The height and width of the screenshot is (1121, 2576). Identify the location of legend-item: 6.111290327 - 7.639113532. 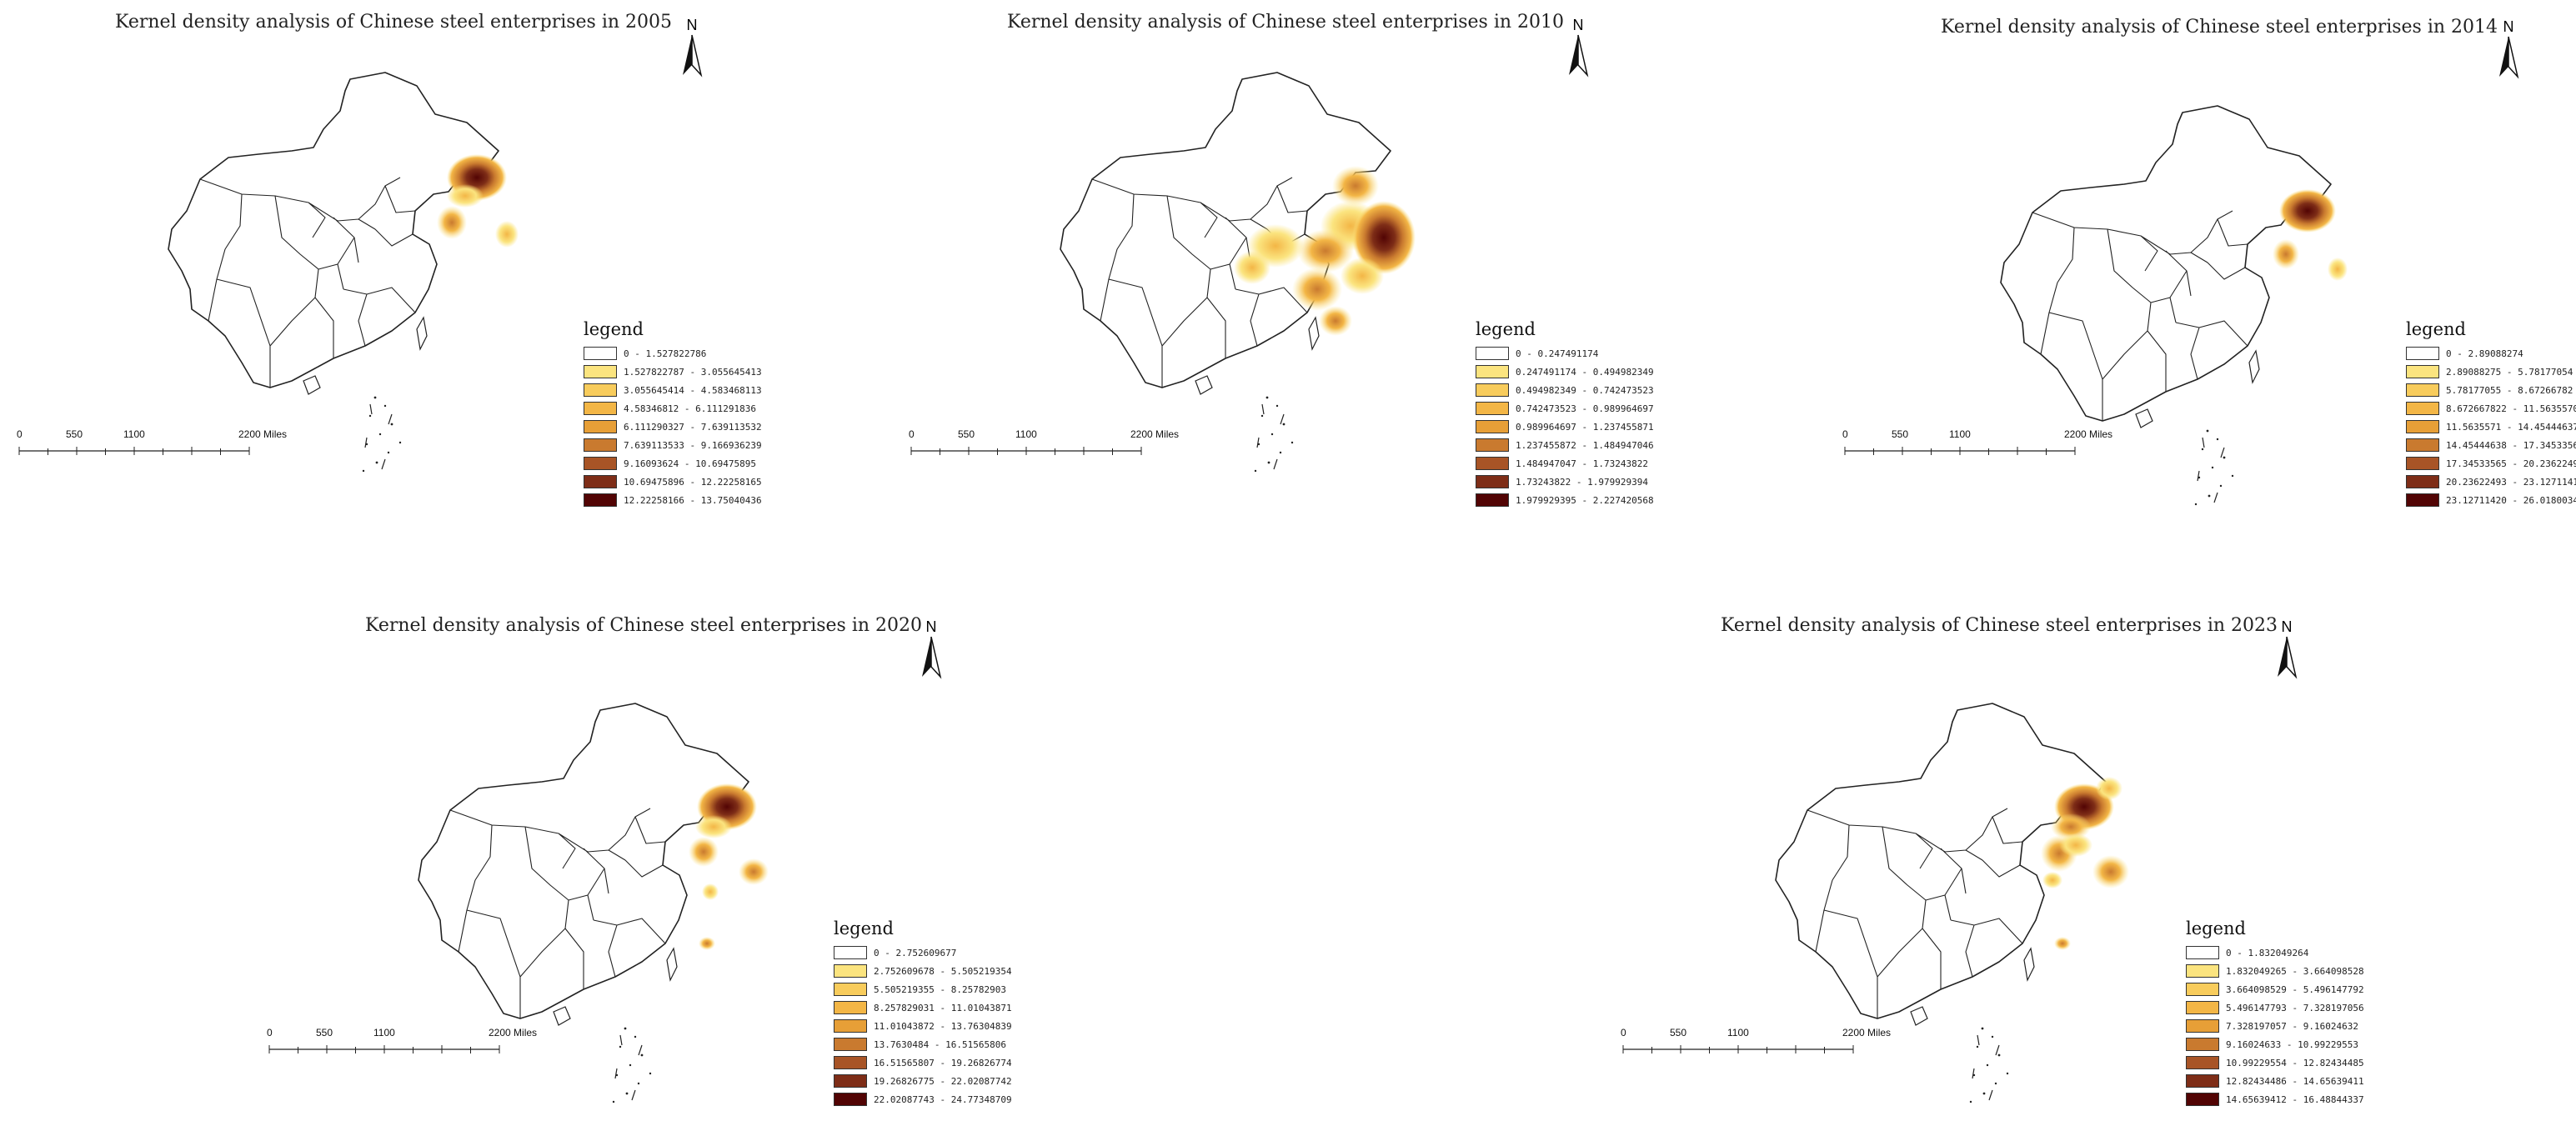
(673, 427).